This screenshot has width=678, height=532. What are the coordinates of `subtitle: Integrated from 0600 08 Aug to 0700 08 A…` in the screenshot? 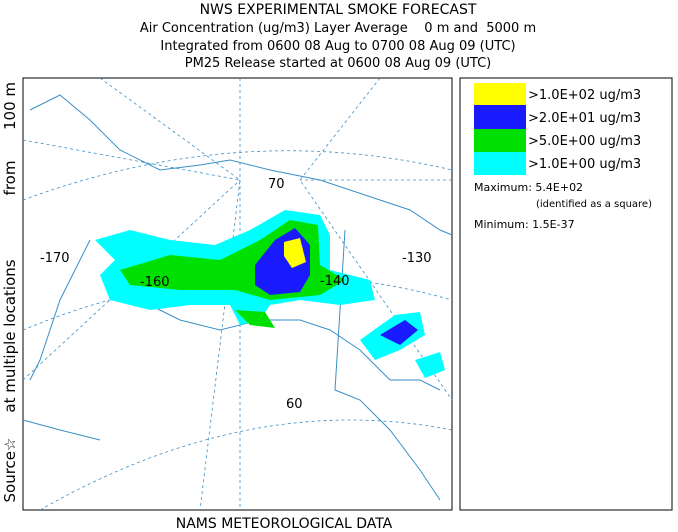 It's located at (337, 46).